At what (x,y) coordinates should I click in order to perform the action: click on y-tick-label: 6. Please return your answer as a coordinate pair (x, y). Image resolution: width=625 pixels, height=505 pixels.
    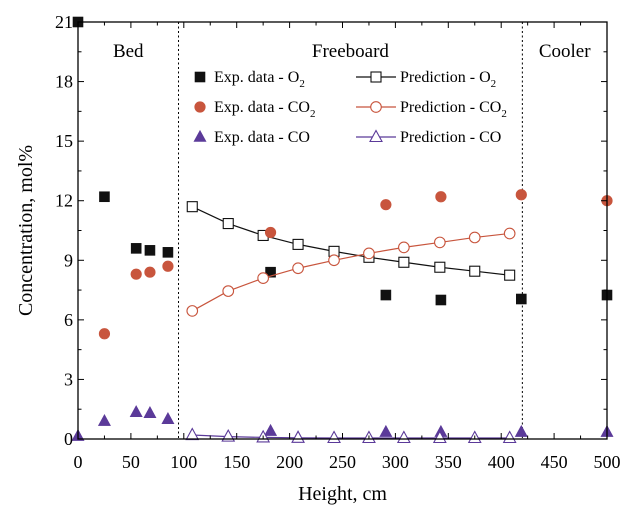
    Looking at the image, I should click on (68, 320).